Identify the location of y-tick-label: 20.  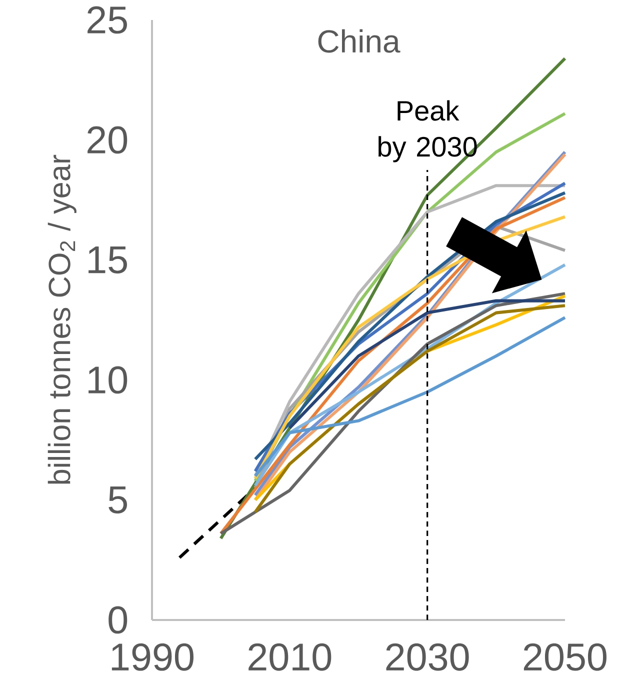
(108, 140).